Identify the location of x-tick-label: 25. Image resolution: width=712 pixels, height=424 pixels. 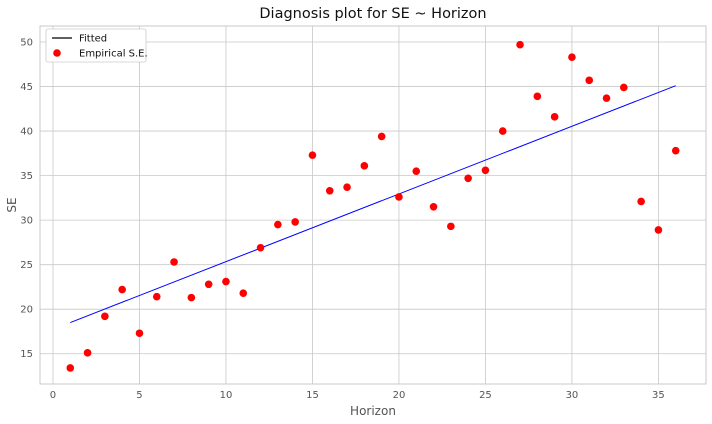
(485, 395).